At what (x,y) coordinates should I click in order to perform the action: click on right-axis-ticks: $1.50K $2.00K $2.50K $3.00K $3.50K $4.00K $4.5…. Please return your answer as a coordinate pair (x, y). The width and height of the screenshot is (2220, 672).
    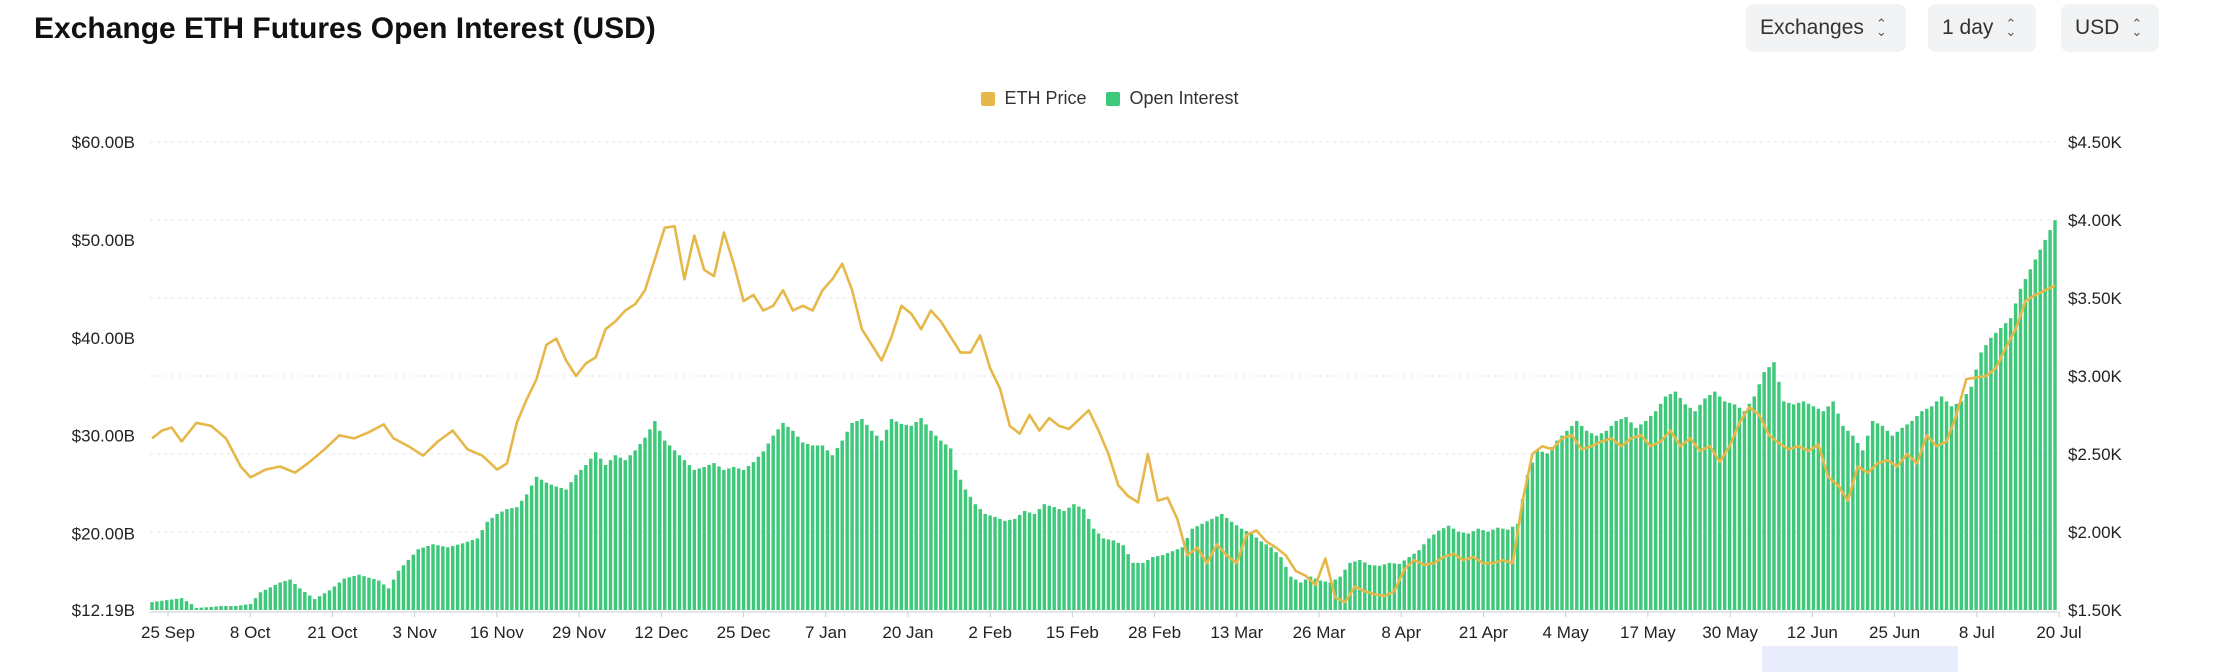
    Looking at the image, I should click on (2095, 376).